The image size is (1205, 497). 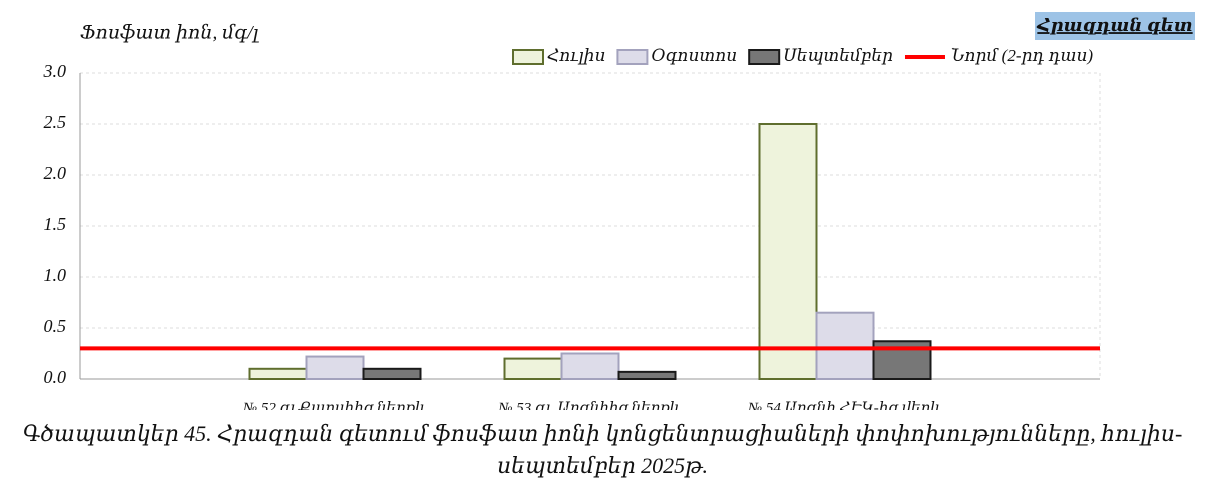 What do you see at coordinates (55, 173) in the screenshot?
I see `y-tick-label: 2.0` at bounding box center [55, 173].